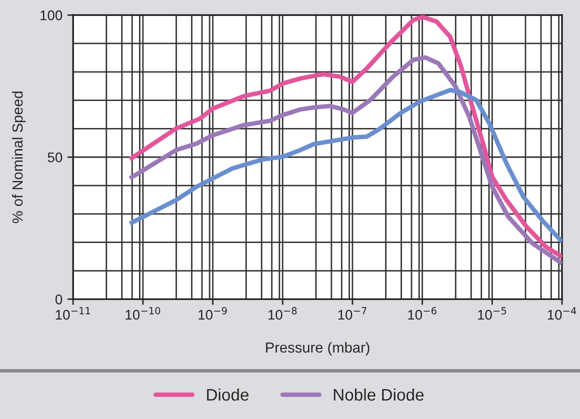 Image resolution: width=580 pixels, height=419 pixels. Describe the element at coordinates (492, 313) in the screenshot. I see `x-tick-label: 10$^{−5}$` at that location.